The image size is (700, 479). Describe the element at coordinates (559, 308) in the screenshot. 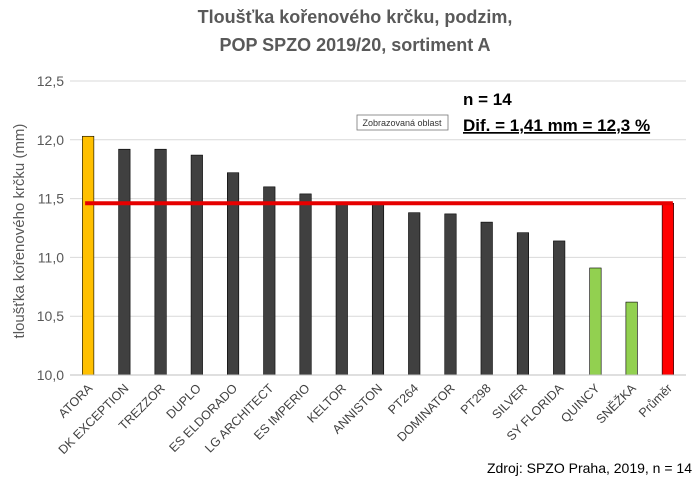

I see `bar-sy-florida` at that location.